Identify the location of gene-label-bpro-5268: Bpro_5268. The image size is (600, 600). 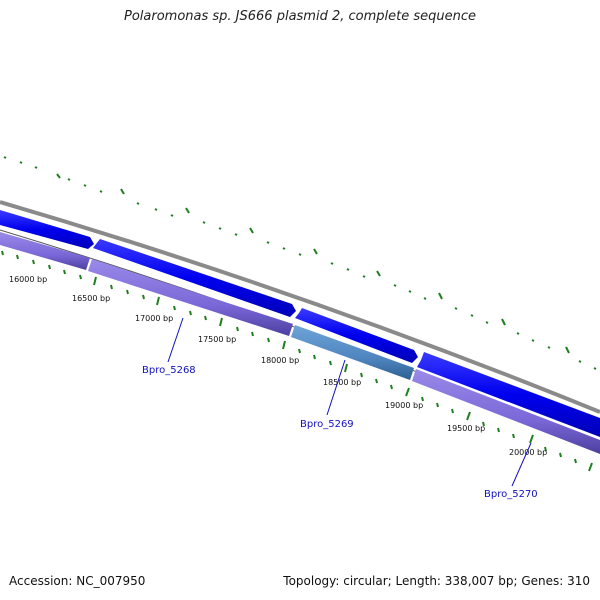
(169, 370).